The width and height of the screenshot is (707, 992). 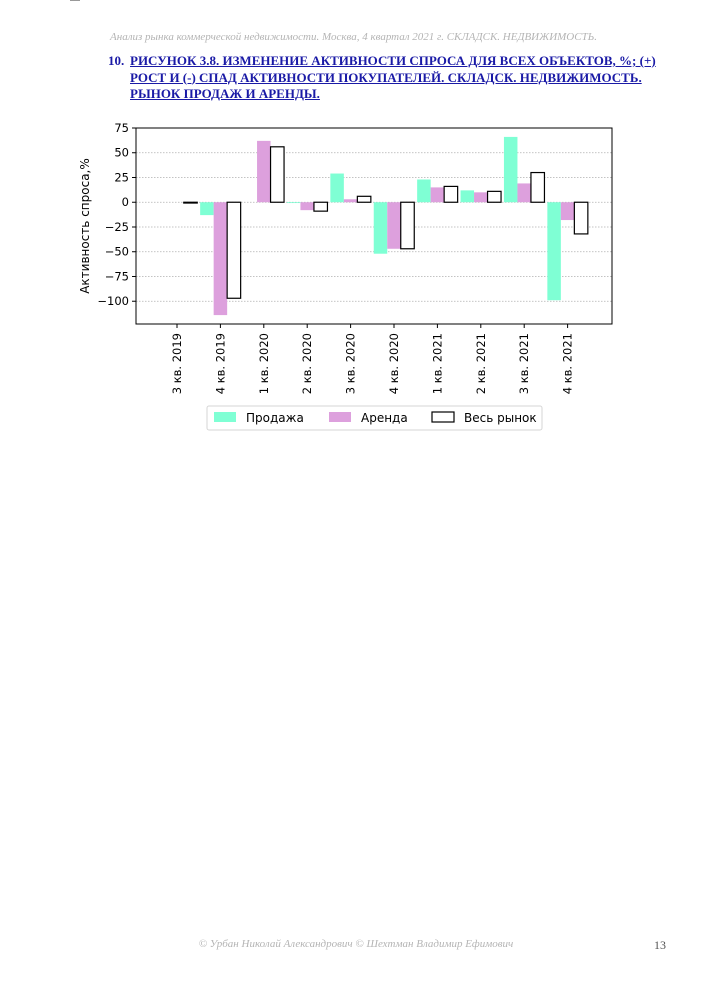 What do you see at coordinates (220, 363) in the screenshot?
I see `x-tick-label: 4 кв. 2019` at bounding box center [220, 363].